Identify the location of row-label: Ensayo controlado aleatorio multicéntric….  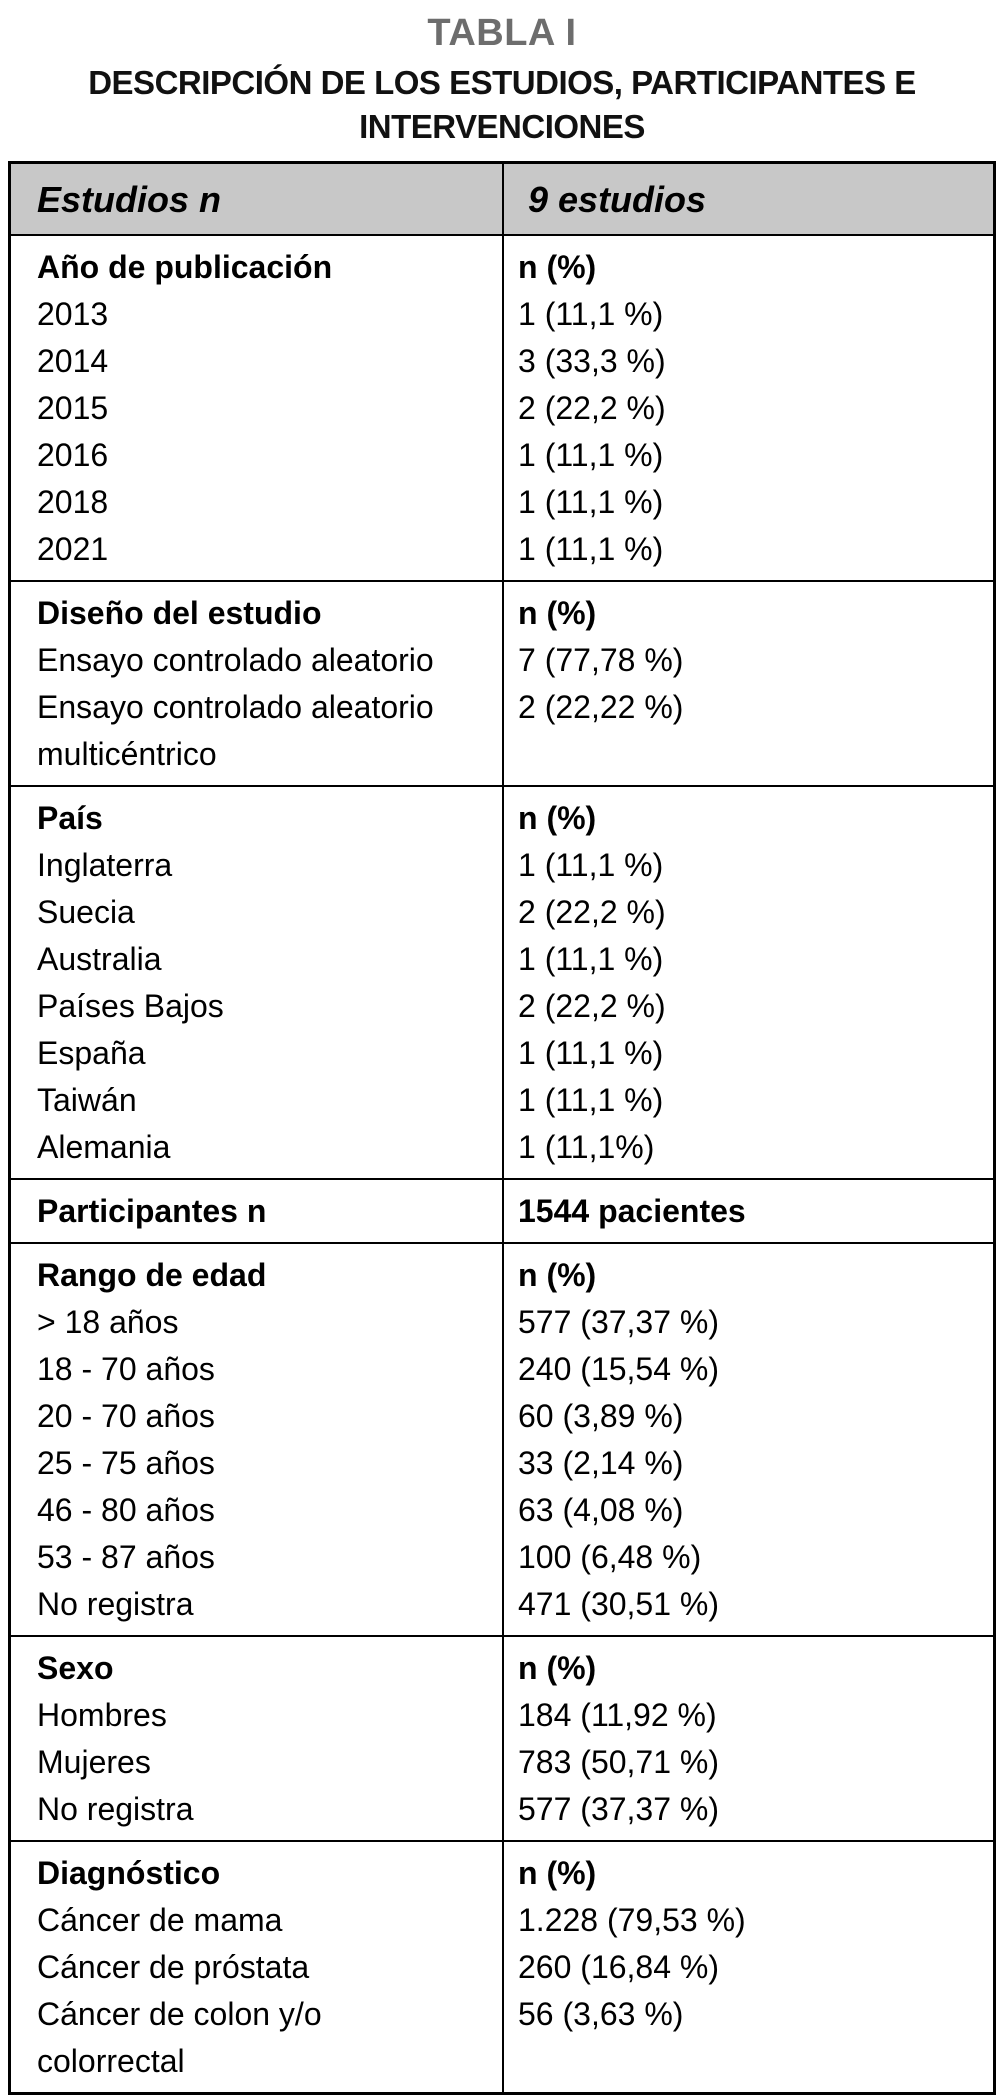
(235, 730).